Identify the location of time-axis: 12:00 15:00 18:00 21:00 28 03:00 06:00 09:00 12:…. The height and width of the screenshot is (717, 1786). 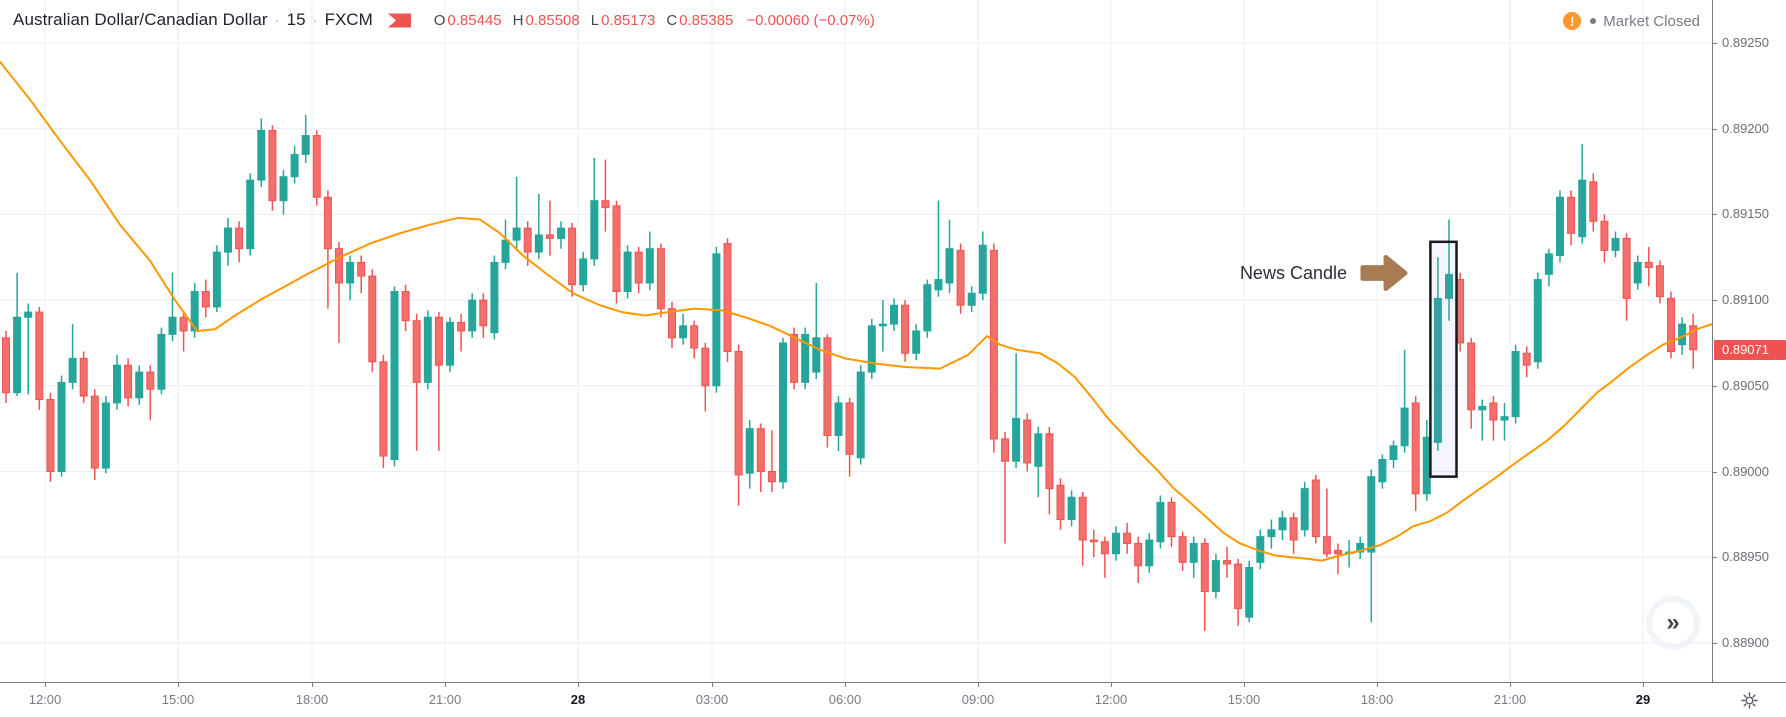
(893, 699).